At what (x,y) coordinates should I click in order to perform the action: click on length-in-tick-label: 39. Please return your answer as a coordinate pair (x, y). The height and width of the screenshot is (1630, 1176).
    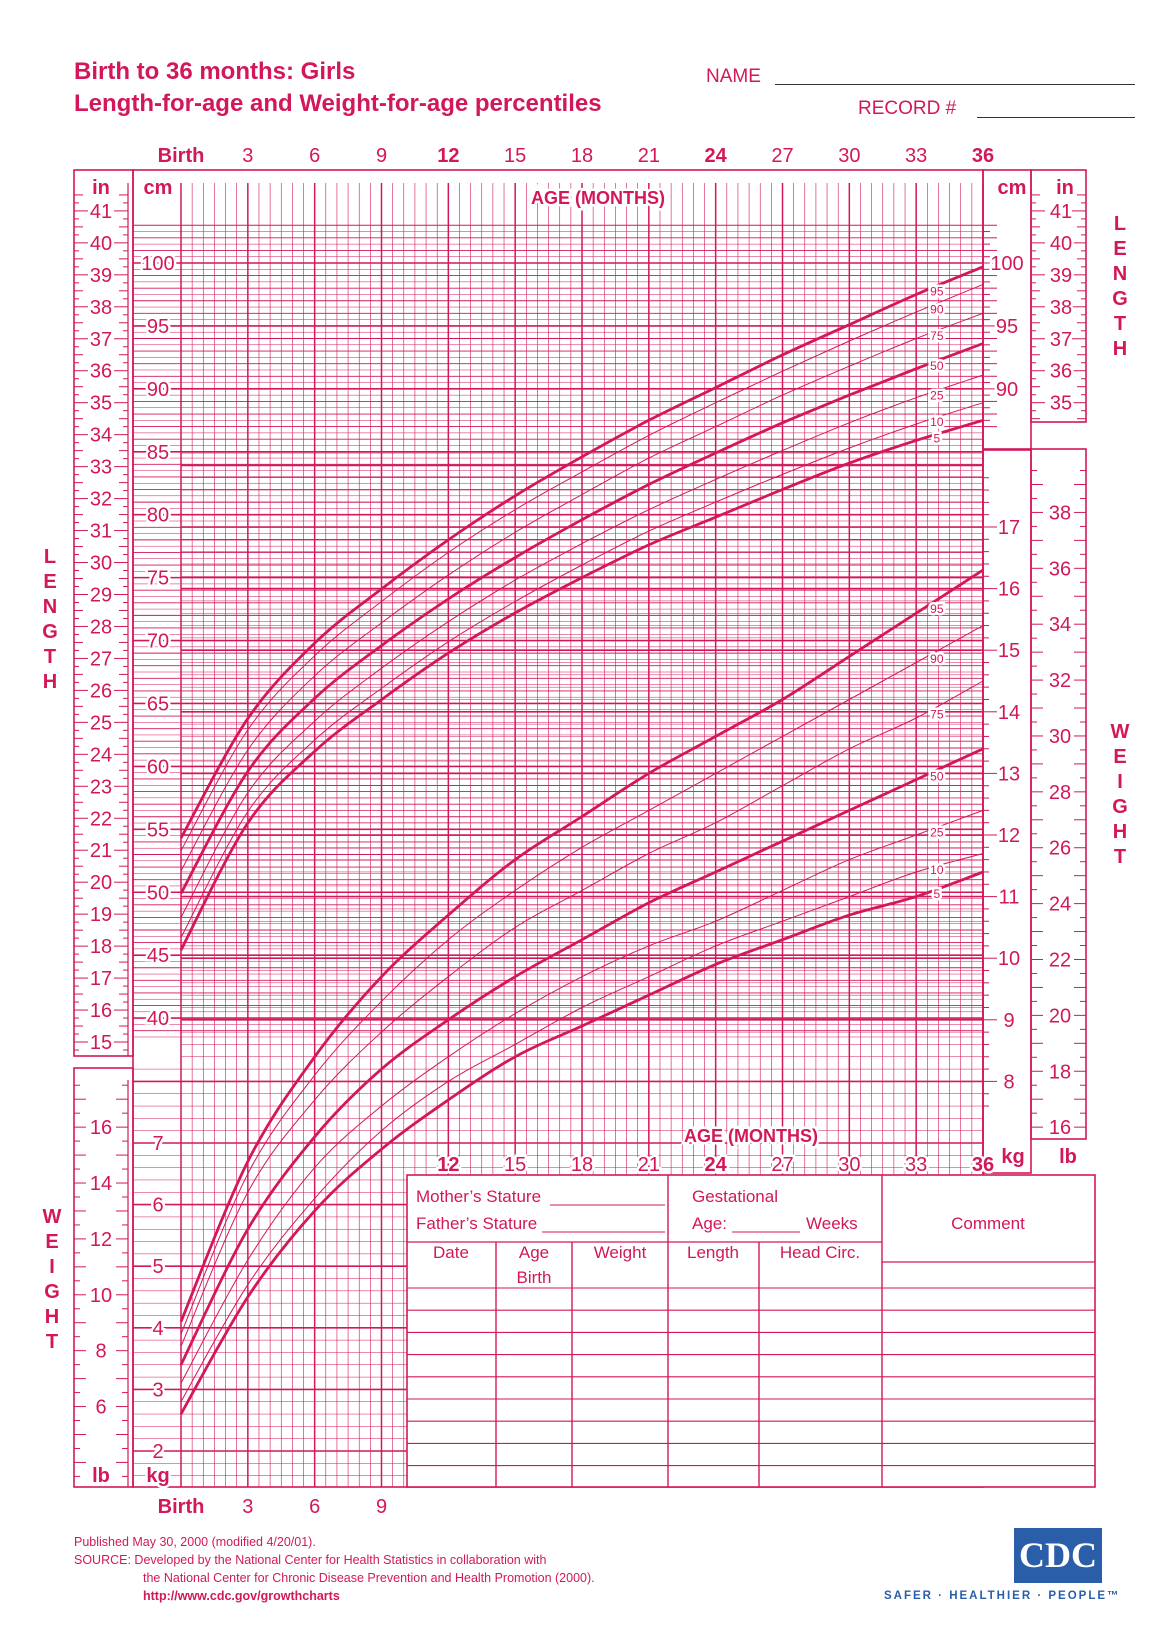
    Looking at the image, I should click on (101, 276).